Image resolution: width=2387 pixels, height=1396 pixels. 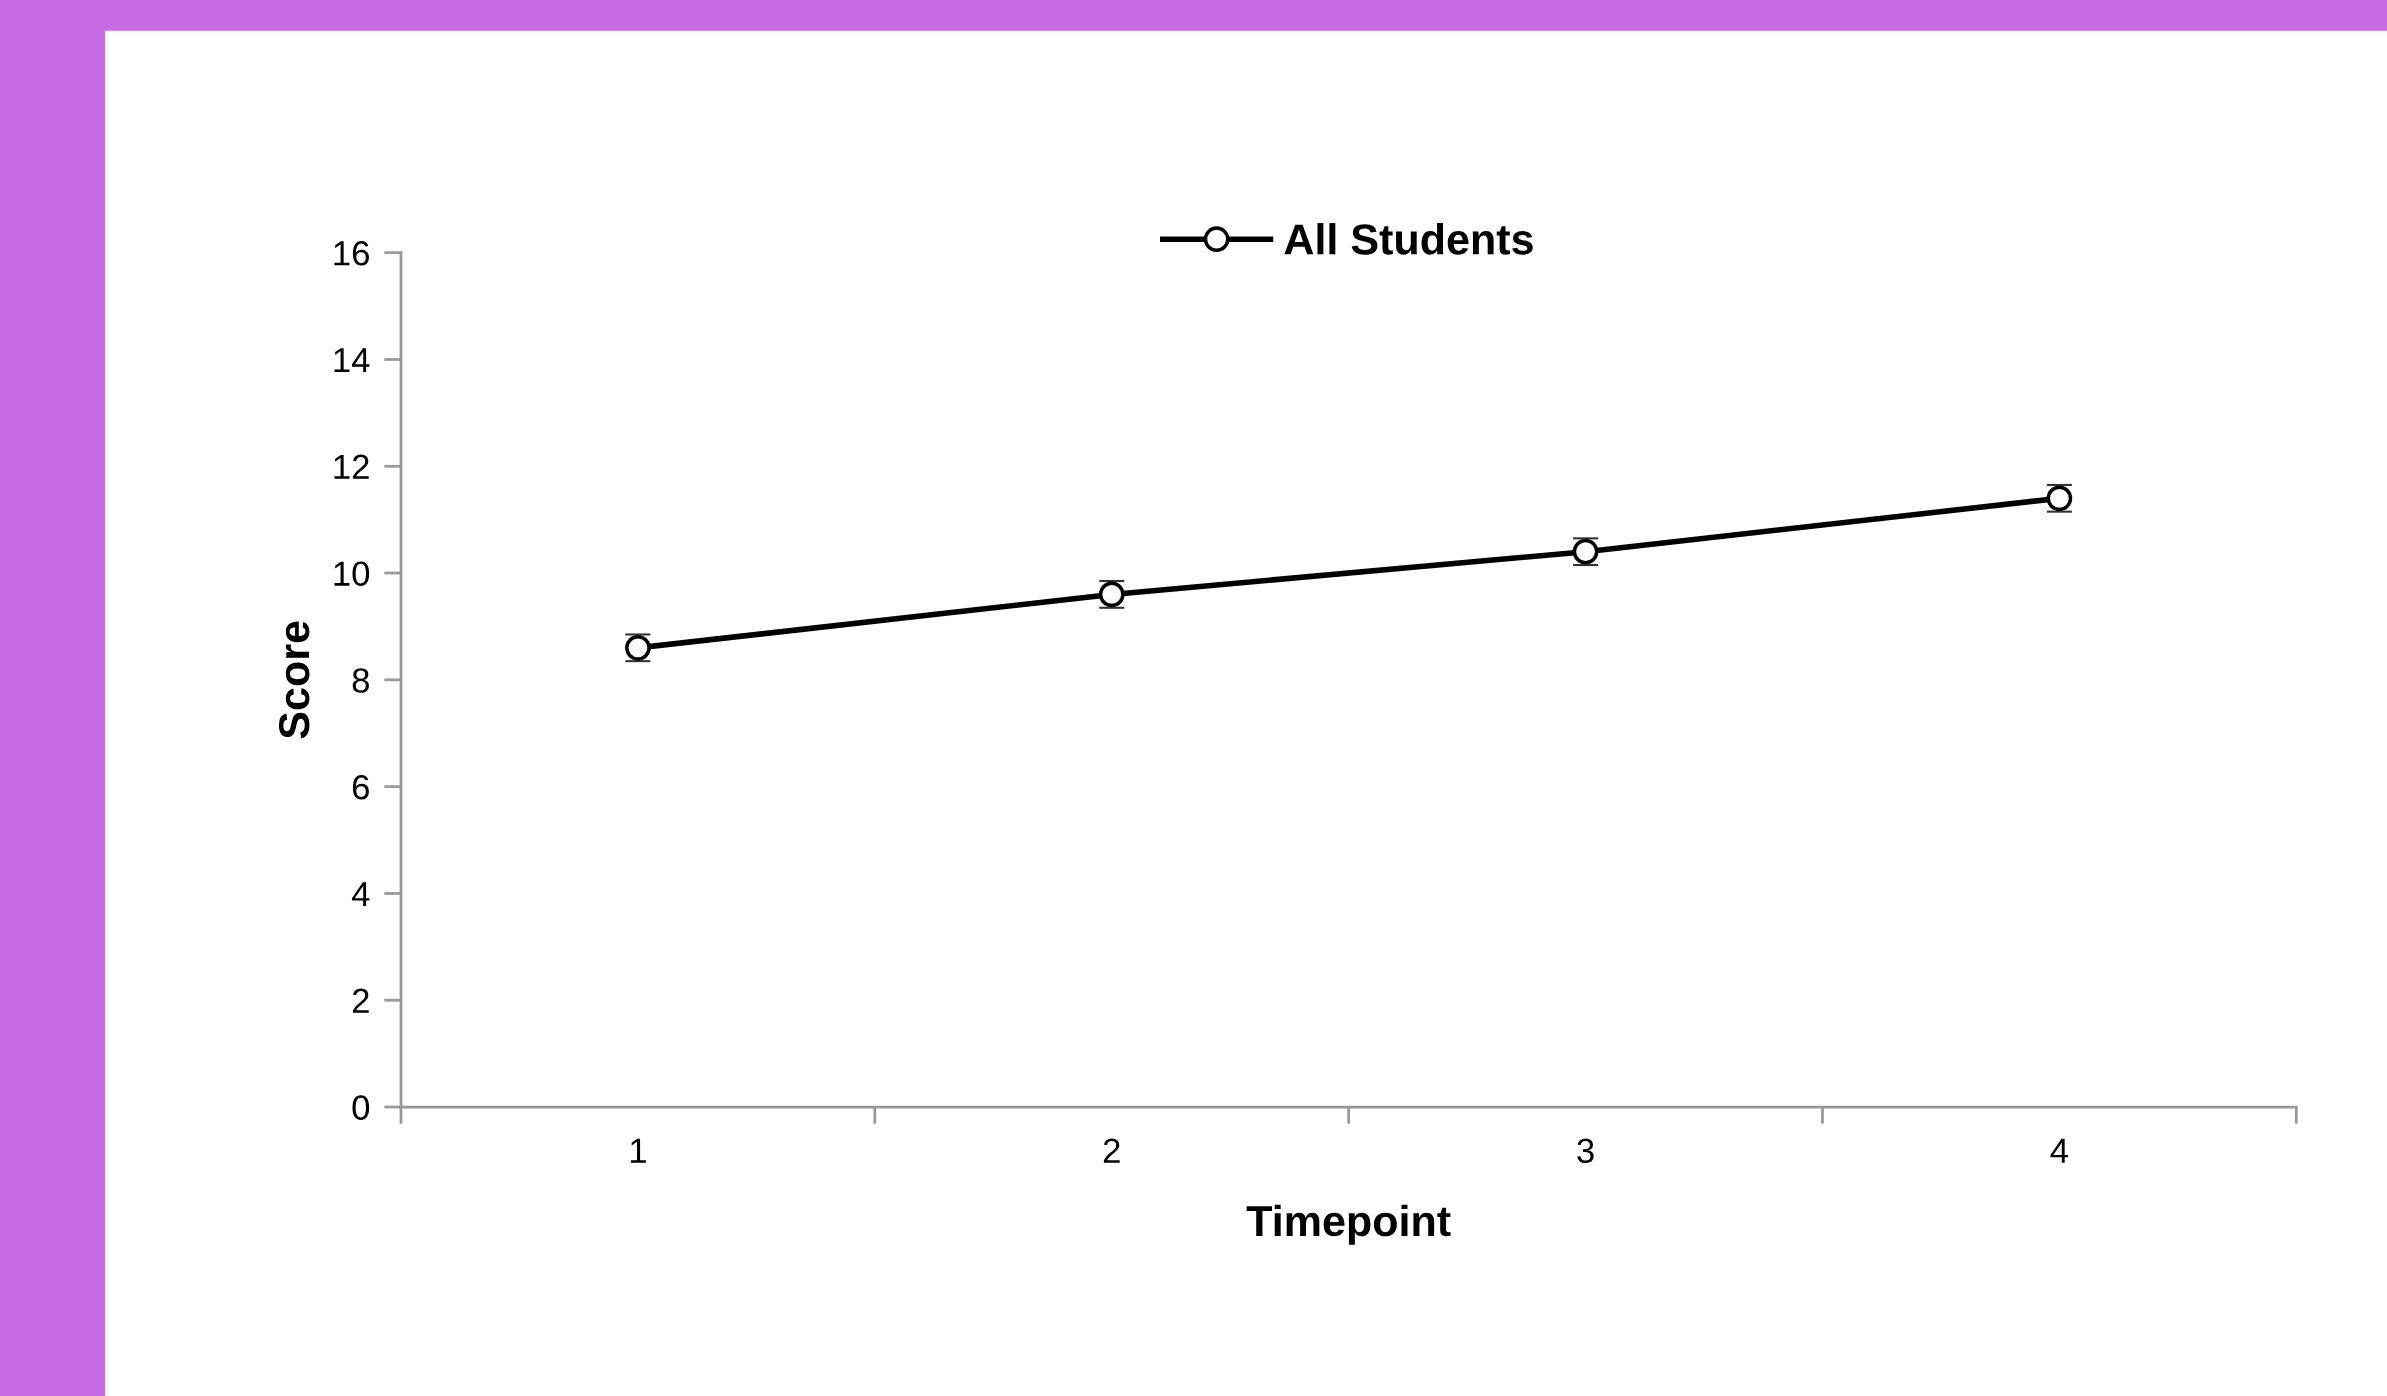 What do you see at coordinates (351, 466) in the screenshot?
I see `y-tick-label: 12` at bounding box center [351, 466].